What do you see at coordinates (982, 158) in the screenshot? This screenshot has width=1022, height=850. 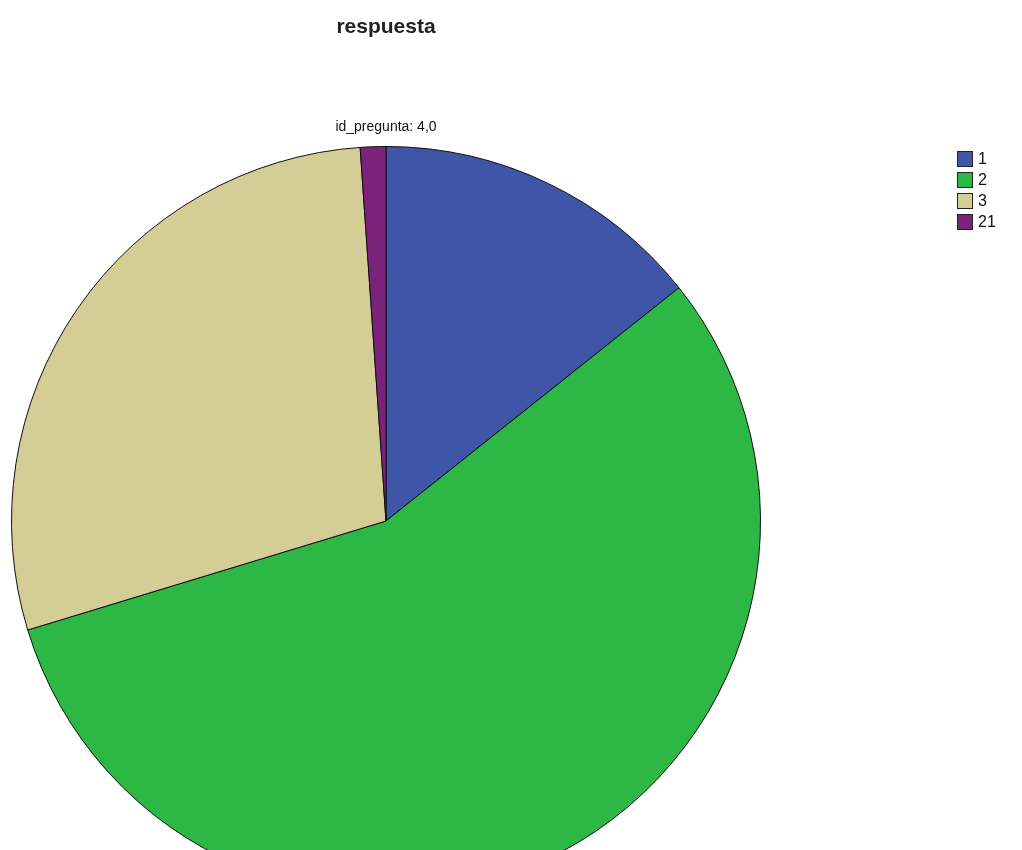 I see `legend-label: 1` at bounding box center [982, 158].